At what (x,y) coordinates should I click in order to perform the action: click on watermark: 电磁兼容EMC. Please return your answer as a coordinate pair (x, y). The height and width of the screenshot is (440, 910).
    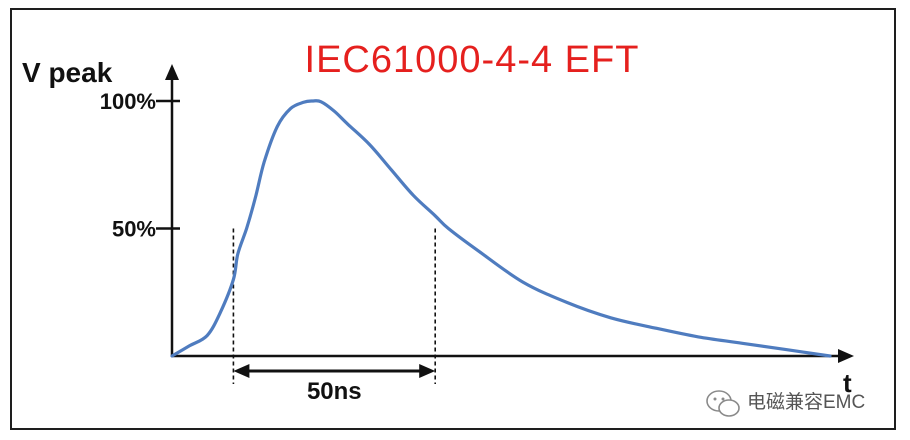
    Looking at the image, I should click on (785, 403).